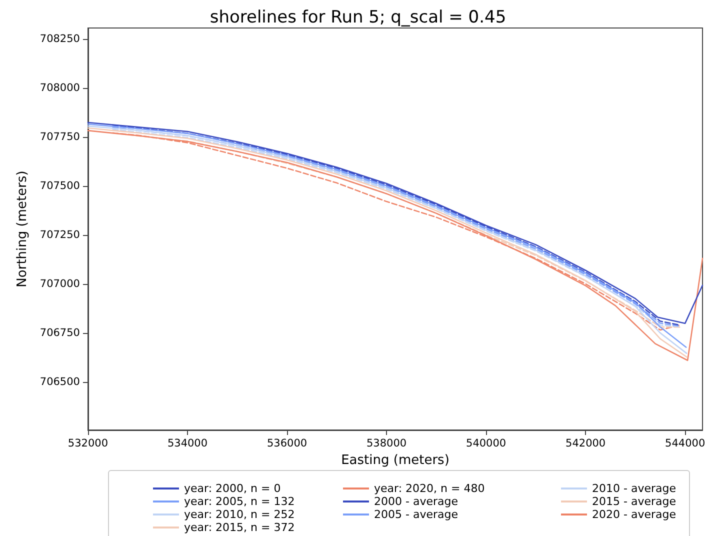 This screenshot has width=716, height=536. What do you see at coordinates (187, 444) in the screenshot?
I see `x-tick-label: 534000` at bounding box center [187, 444].